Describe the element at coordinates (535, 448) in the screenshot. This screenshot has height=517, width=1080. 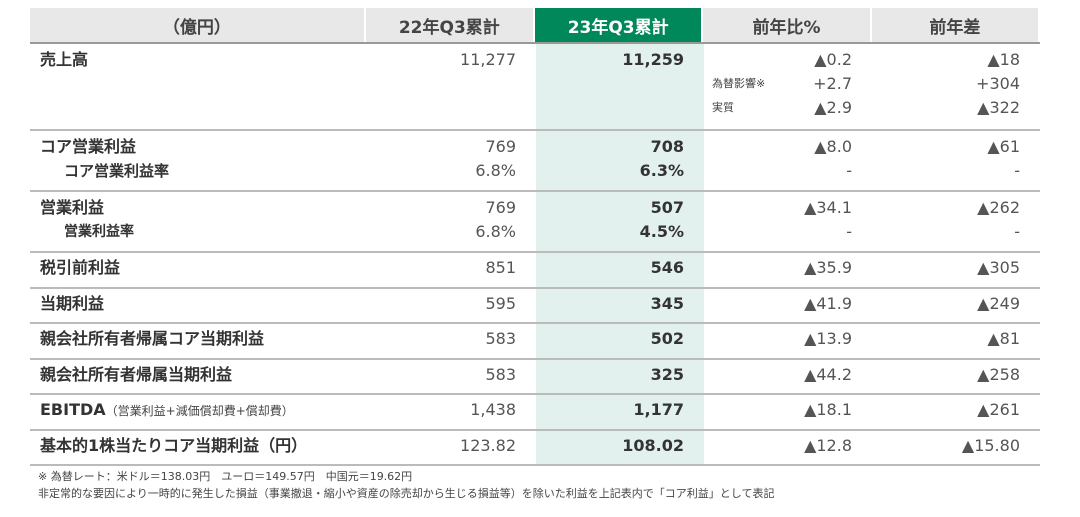
I see `table-row: 基本的1株当たりコア当期利益（円） 123.82 108.02 ▲12.8 ▲15.80` at that location.